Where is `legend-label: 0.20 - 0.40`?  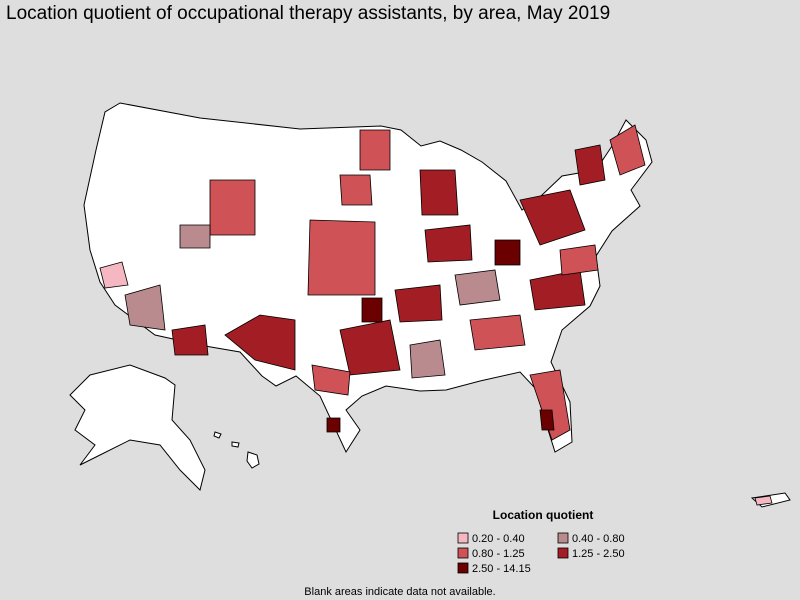 legend-label: 0.20 - 0.40 is located at coordinates (498, 539).